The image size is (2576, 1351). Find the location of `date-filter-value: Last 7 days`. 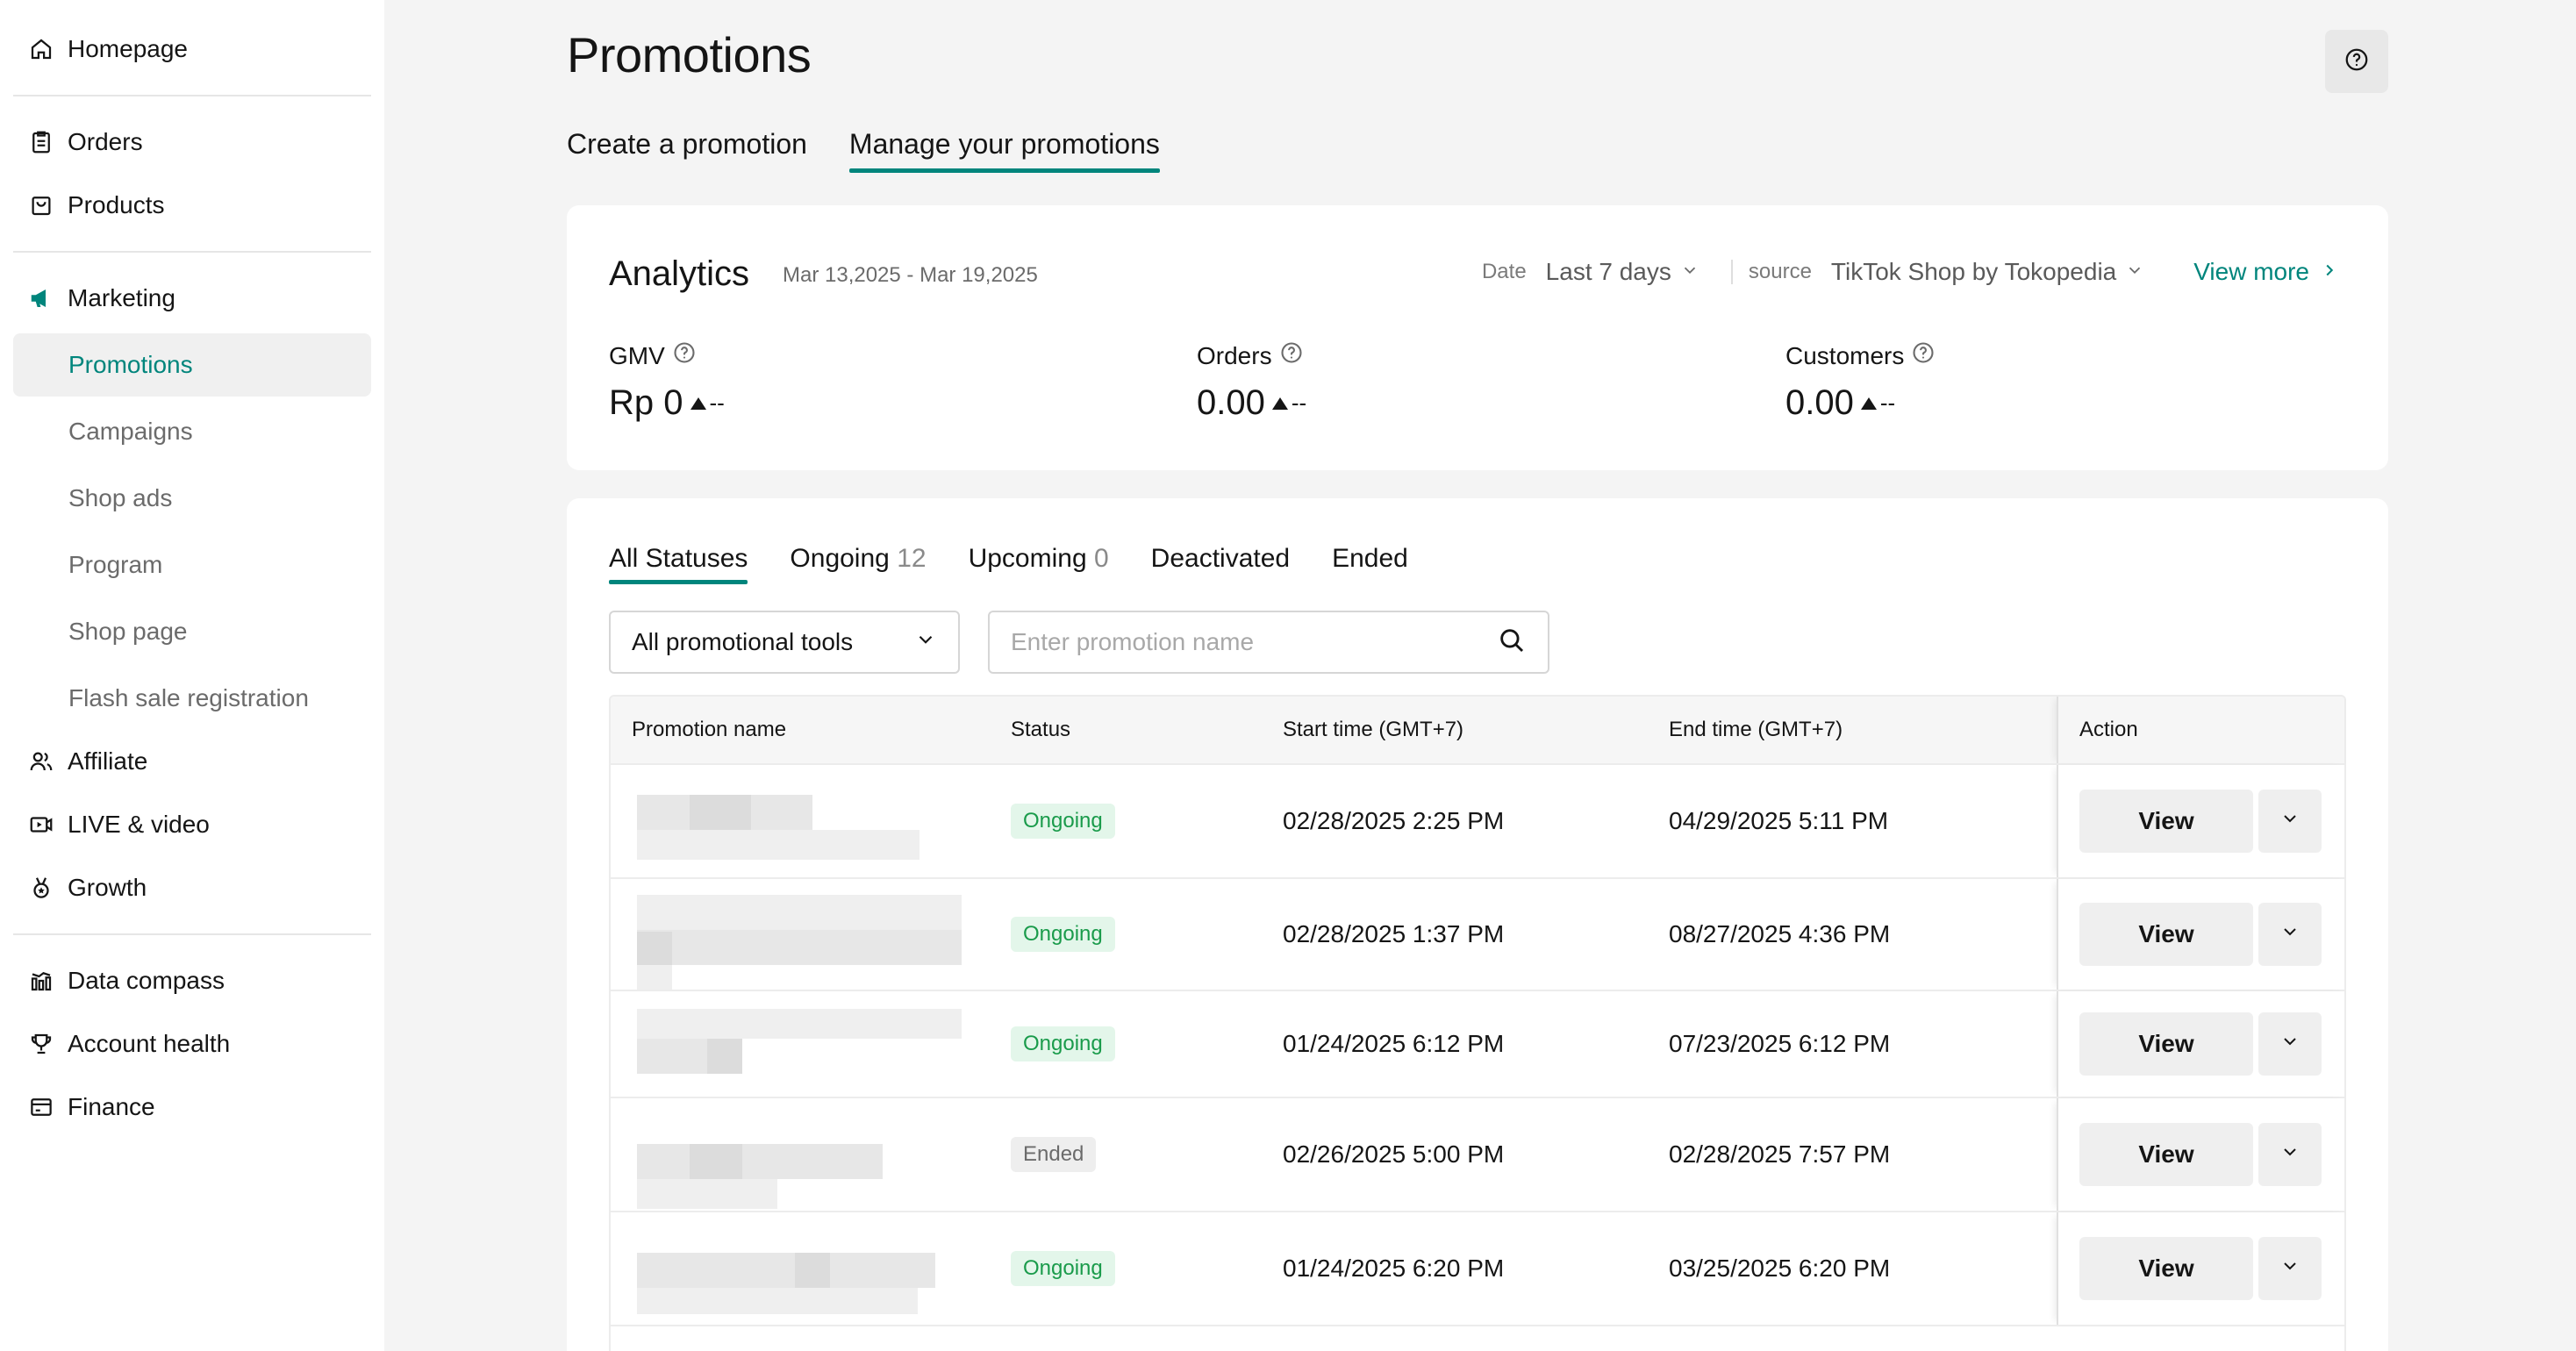

date-filter-value: Last 7 days is located at coordinates (1608, 271).